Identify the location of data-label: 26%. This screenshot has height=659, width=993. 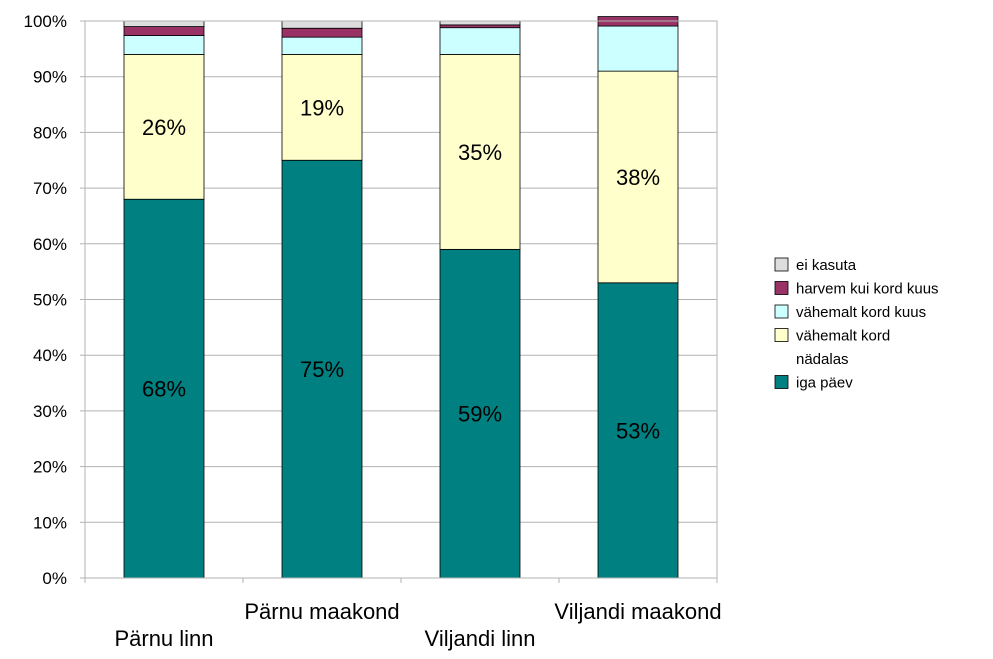
(164, 127).